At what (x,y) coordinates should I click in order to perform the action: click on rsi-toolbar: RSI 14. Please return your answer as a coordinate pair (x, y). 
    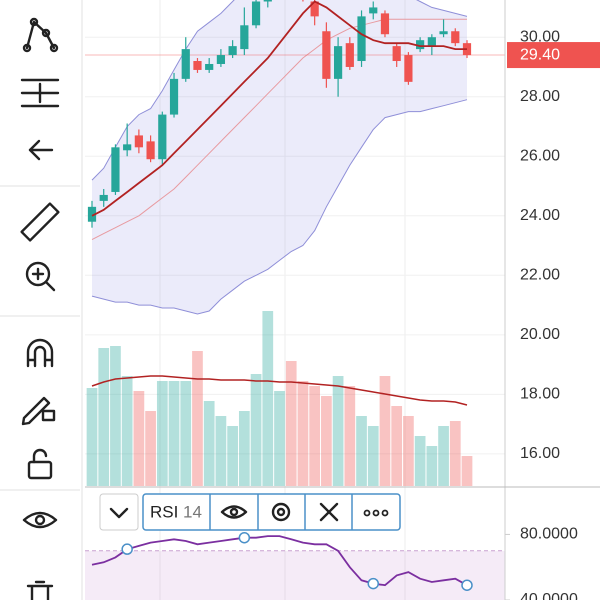
    Looking at the image, I should click on (250, 512).